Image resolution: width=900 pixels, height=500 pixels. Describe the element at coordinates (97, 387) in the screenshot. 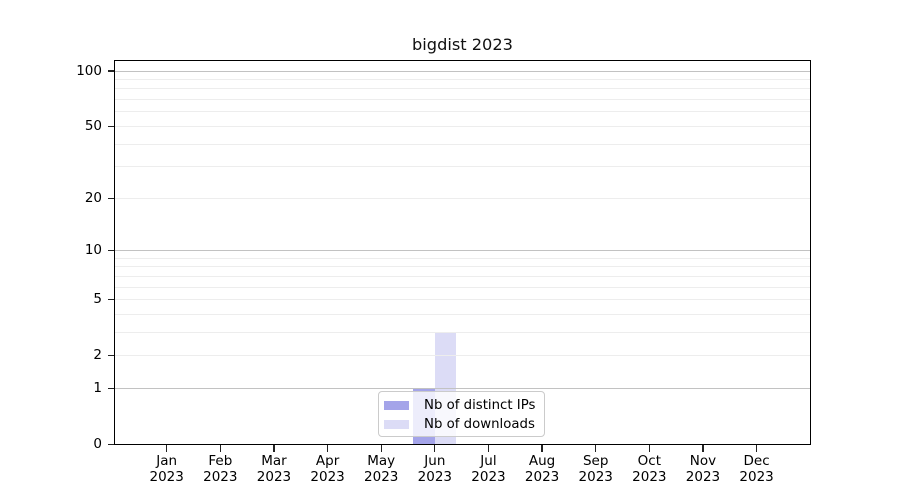

I see `y-tick-label: 1` at that location.